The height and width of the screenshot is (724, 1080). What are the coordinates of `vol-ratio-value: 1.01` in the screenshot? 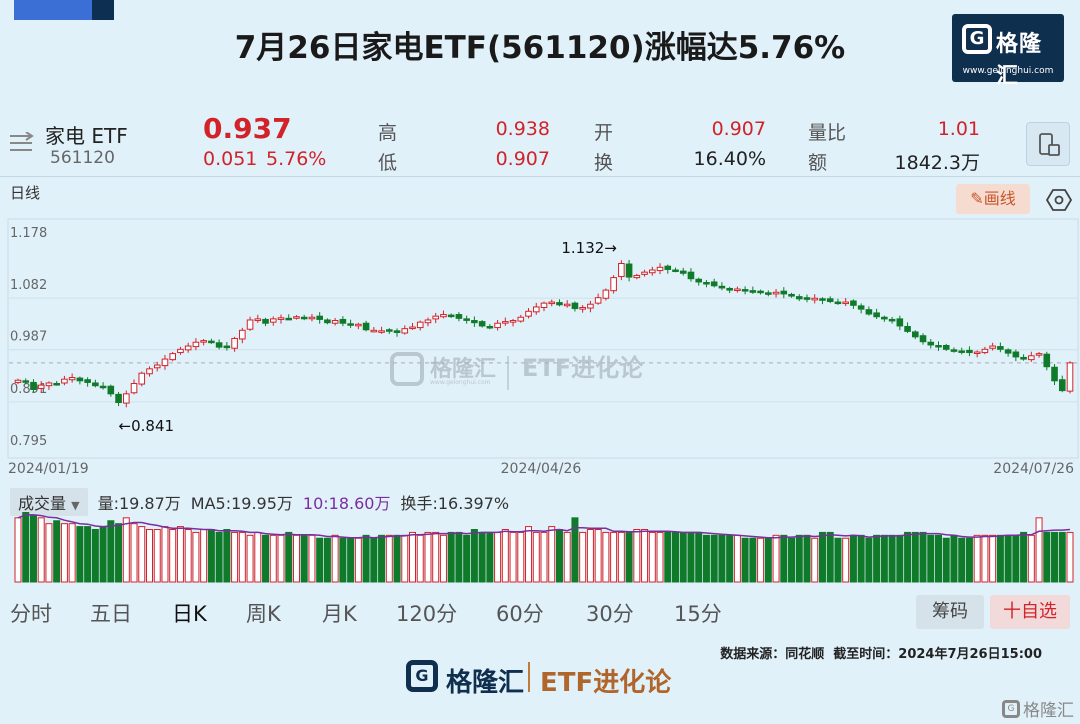 It's located at (958, 129).